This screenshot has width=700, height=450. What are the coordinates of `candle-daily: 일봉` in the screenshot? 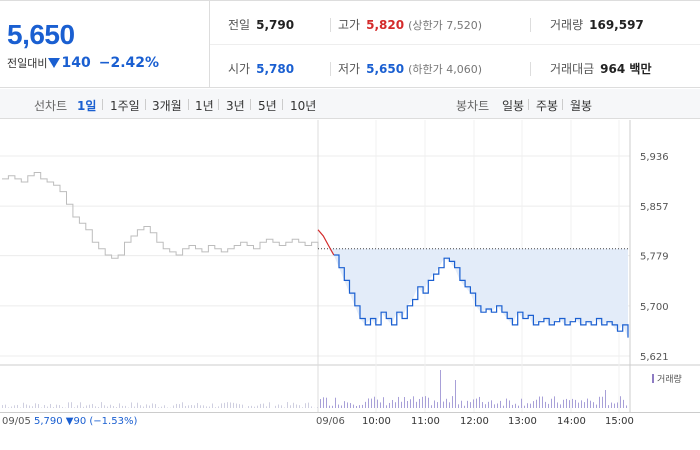 It's located at (513, 106).